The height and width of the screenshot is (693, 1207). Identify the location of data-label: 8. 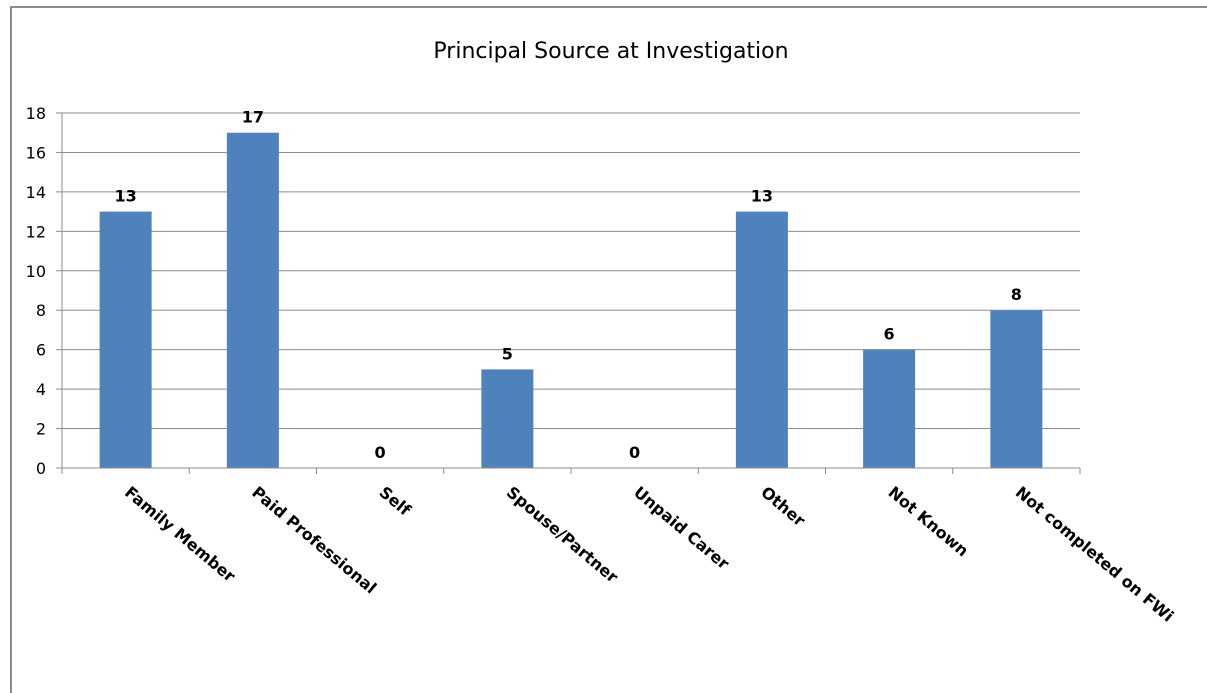
(1016, 294).